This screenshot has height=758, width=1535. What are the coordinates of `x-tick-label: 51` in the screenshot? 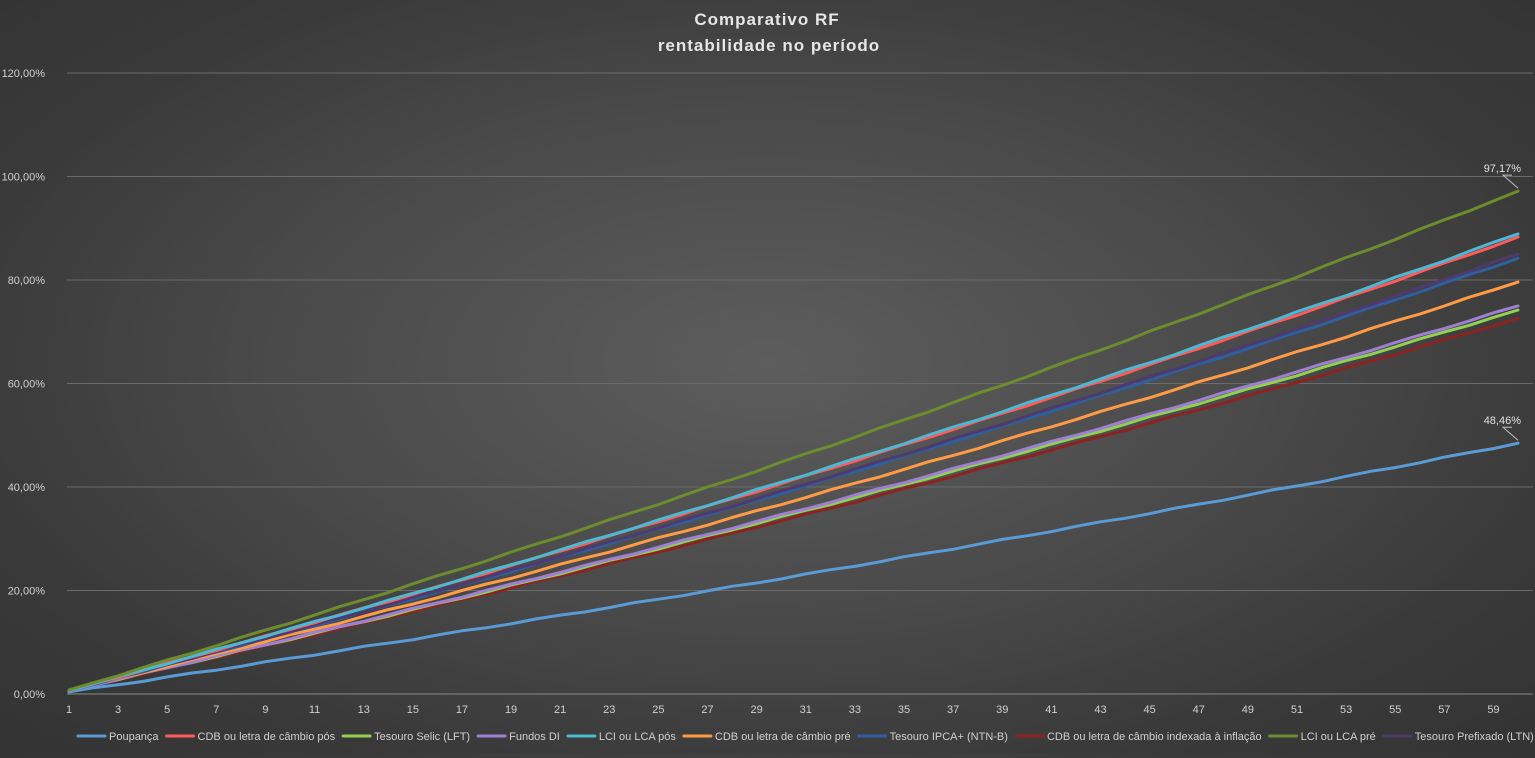 It's located at (1297, 710).